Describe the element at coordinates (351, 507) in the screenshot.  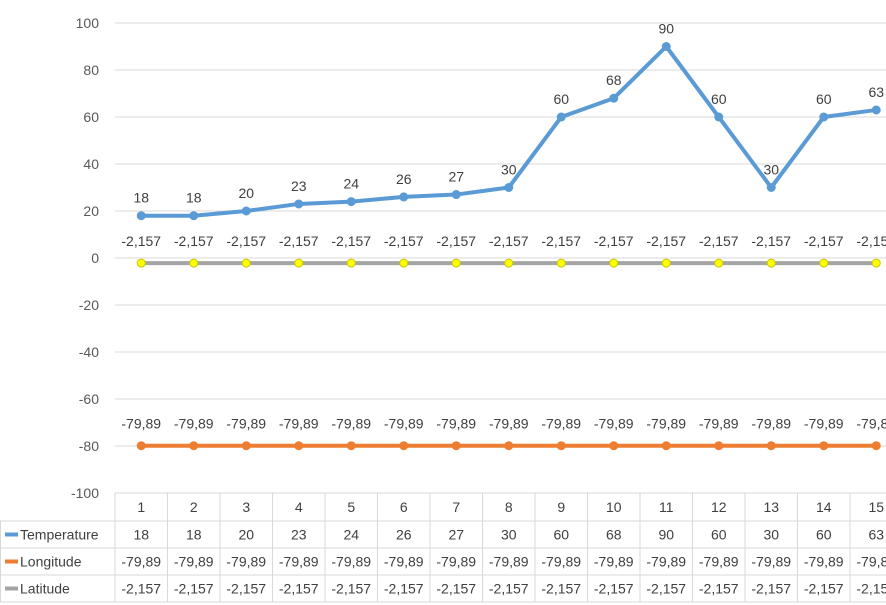
I see `table-header-cell: 5` at that location.